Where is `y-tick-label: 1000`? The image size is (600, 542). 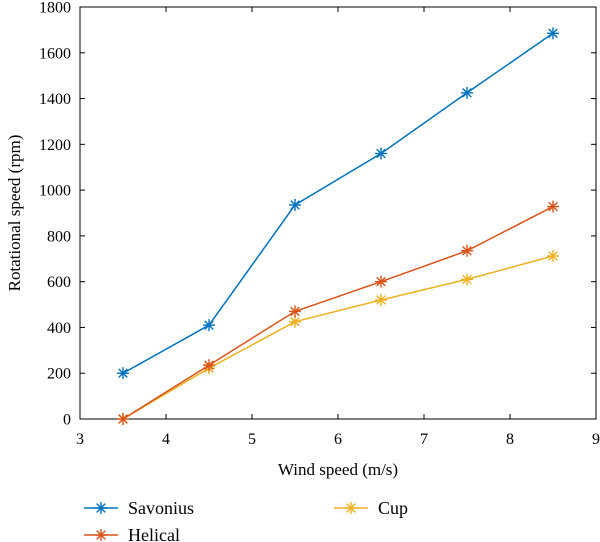 y-tick-label: 1000 is located at coordinates (55, 191).